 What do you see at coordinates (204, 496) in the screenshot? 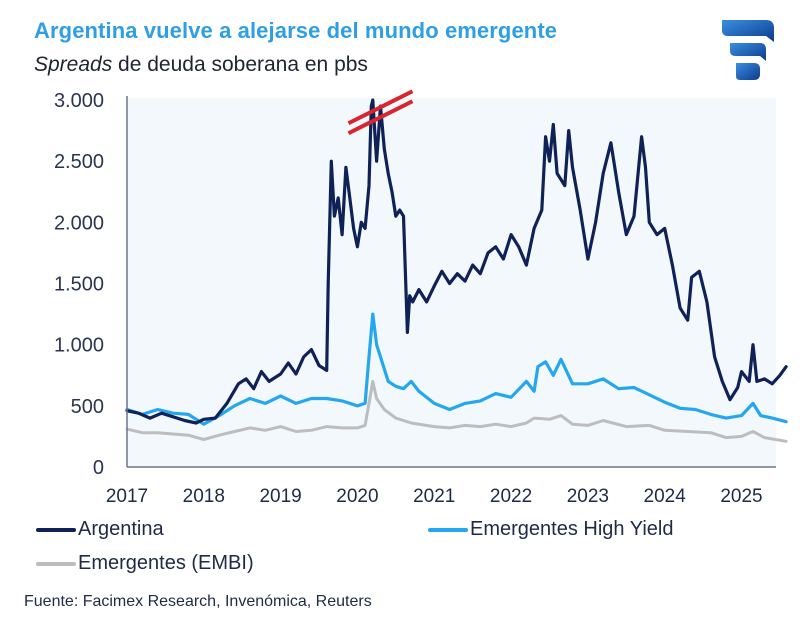
I see `x-tick-label: 2018` at bounding box center [204, 496].